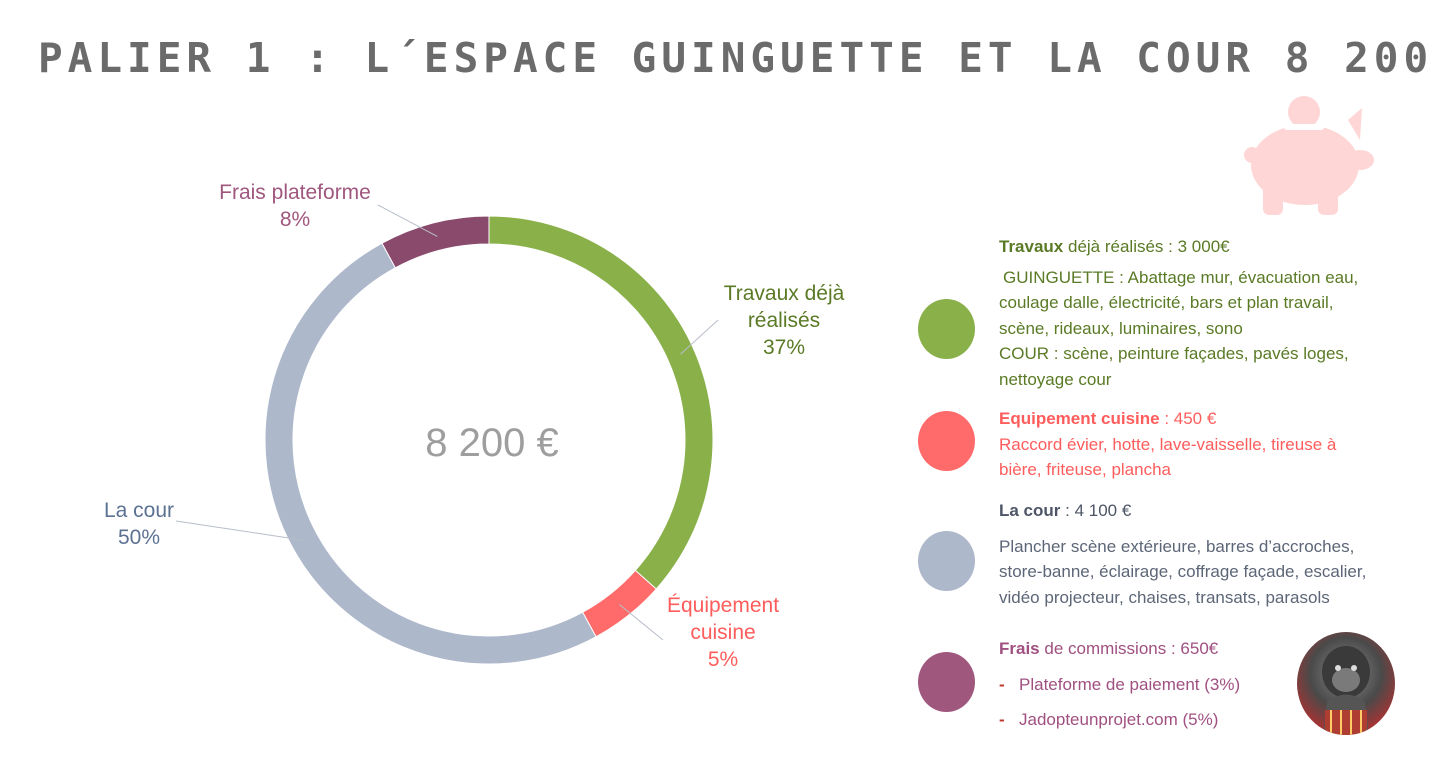  What do you see at coordinates (1079, 418) in the screenshot?
I see `legend-head-cuisine: Equipement cuisine` at bounding box center [1079, 418].